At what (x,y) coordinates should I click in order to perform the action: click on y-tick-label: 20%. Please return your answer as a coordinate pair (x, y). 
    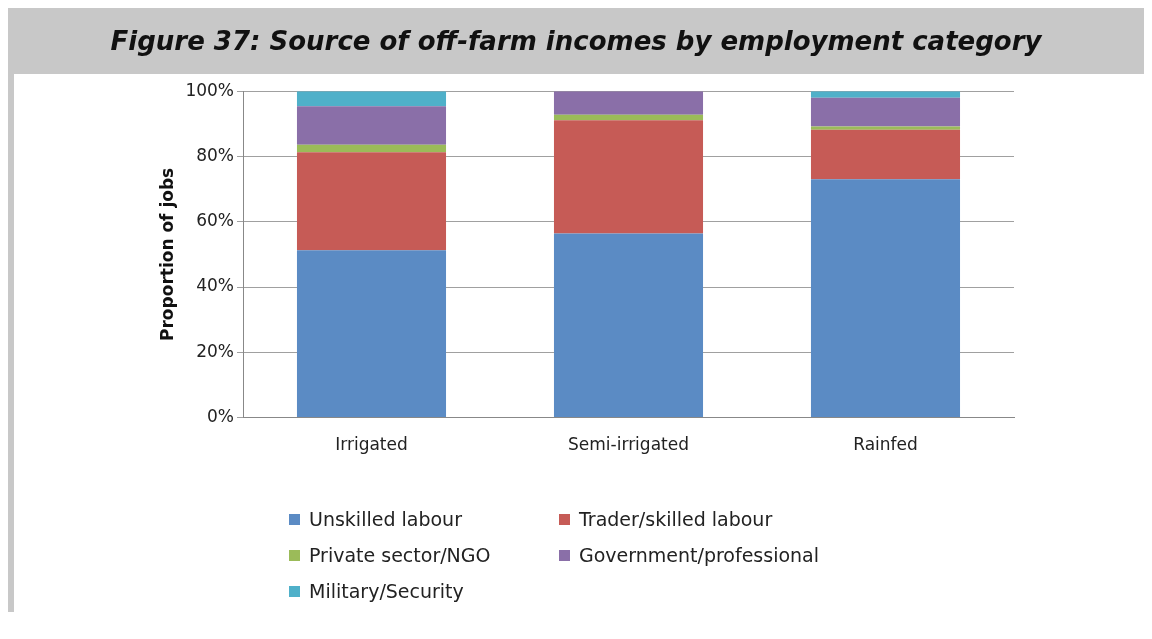
    Looking at the image, I should click on (215, 350).